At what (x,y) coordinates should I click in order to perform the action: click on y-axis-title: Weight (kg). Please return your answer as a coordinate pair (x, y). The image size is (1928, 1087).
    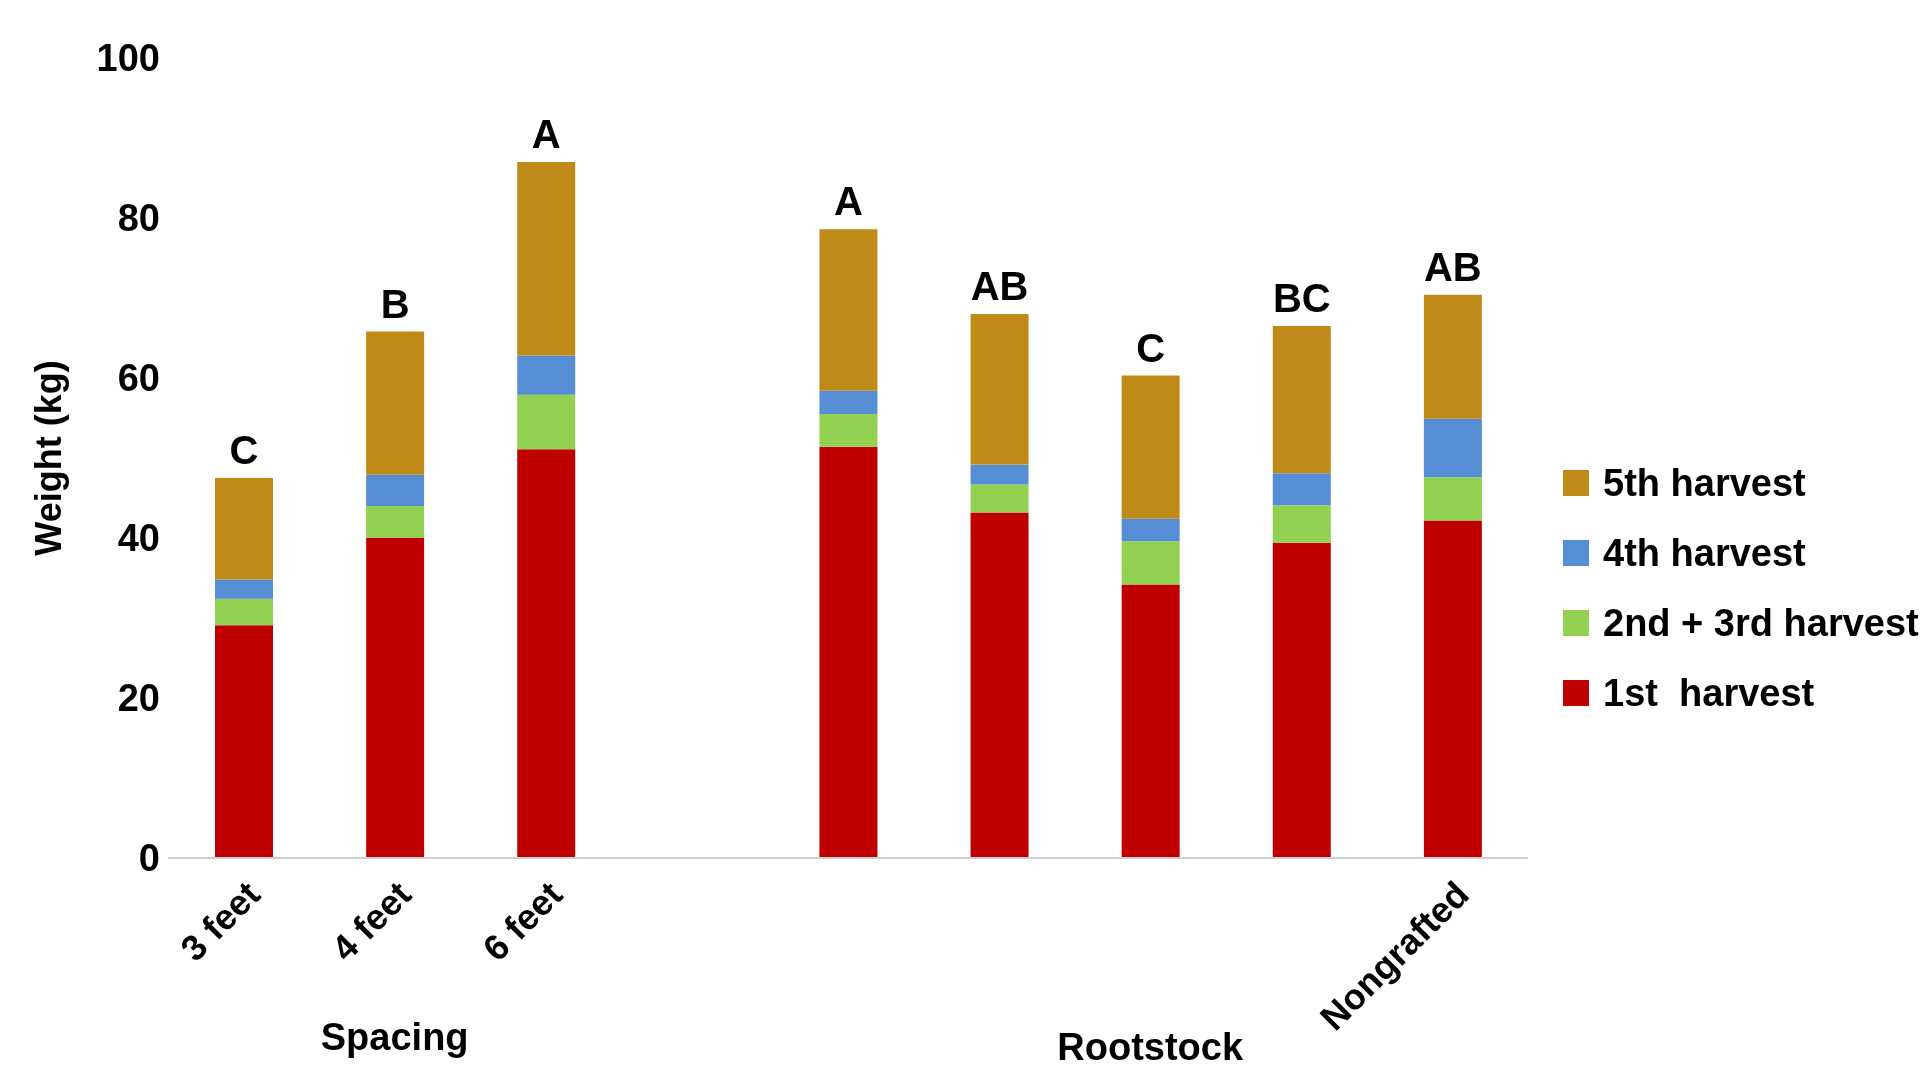
    Looking at the image, I should click on (48, 458).